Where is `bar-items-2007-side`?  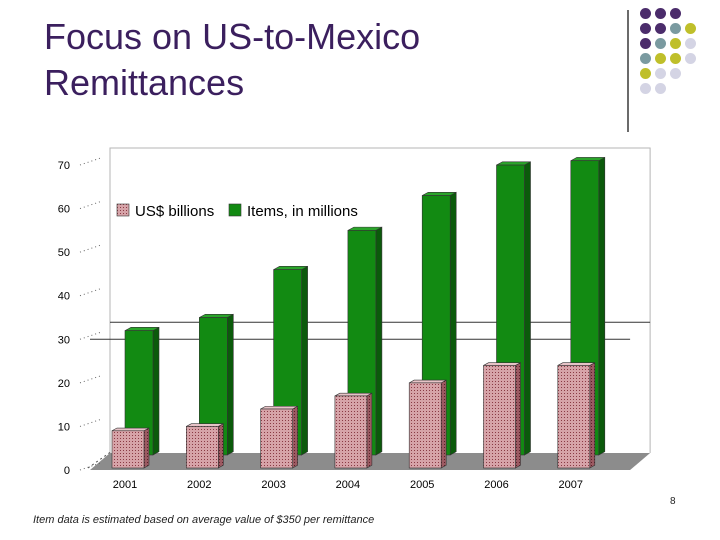 bar-items-2007-side is located at coordinates (602, 306).